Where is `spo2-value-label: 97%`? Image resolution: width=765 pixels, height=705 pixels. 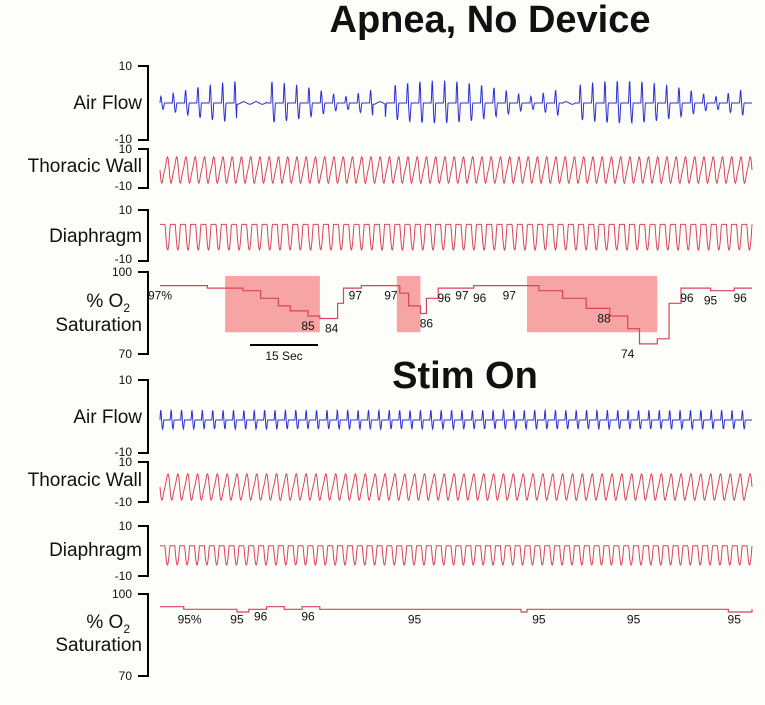 spo2-value-label: 97% is located at coordinates (160, 296).